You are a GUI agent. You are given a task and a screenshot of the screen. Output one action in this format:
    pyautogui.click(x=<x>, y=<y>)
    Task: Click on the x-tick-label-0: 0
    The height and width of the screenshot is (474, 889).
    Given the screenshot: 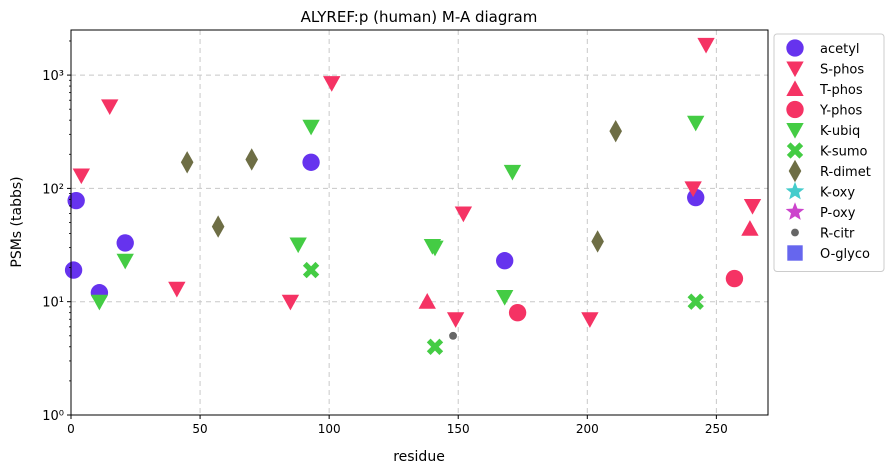 What is the action you would take?
    pyautogui.click(x=71, y=429)
    